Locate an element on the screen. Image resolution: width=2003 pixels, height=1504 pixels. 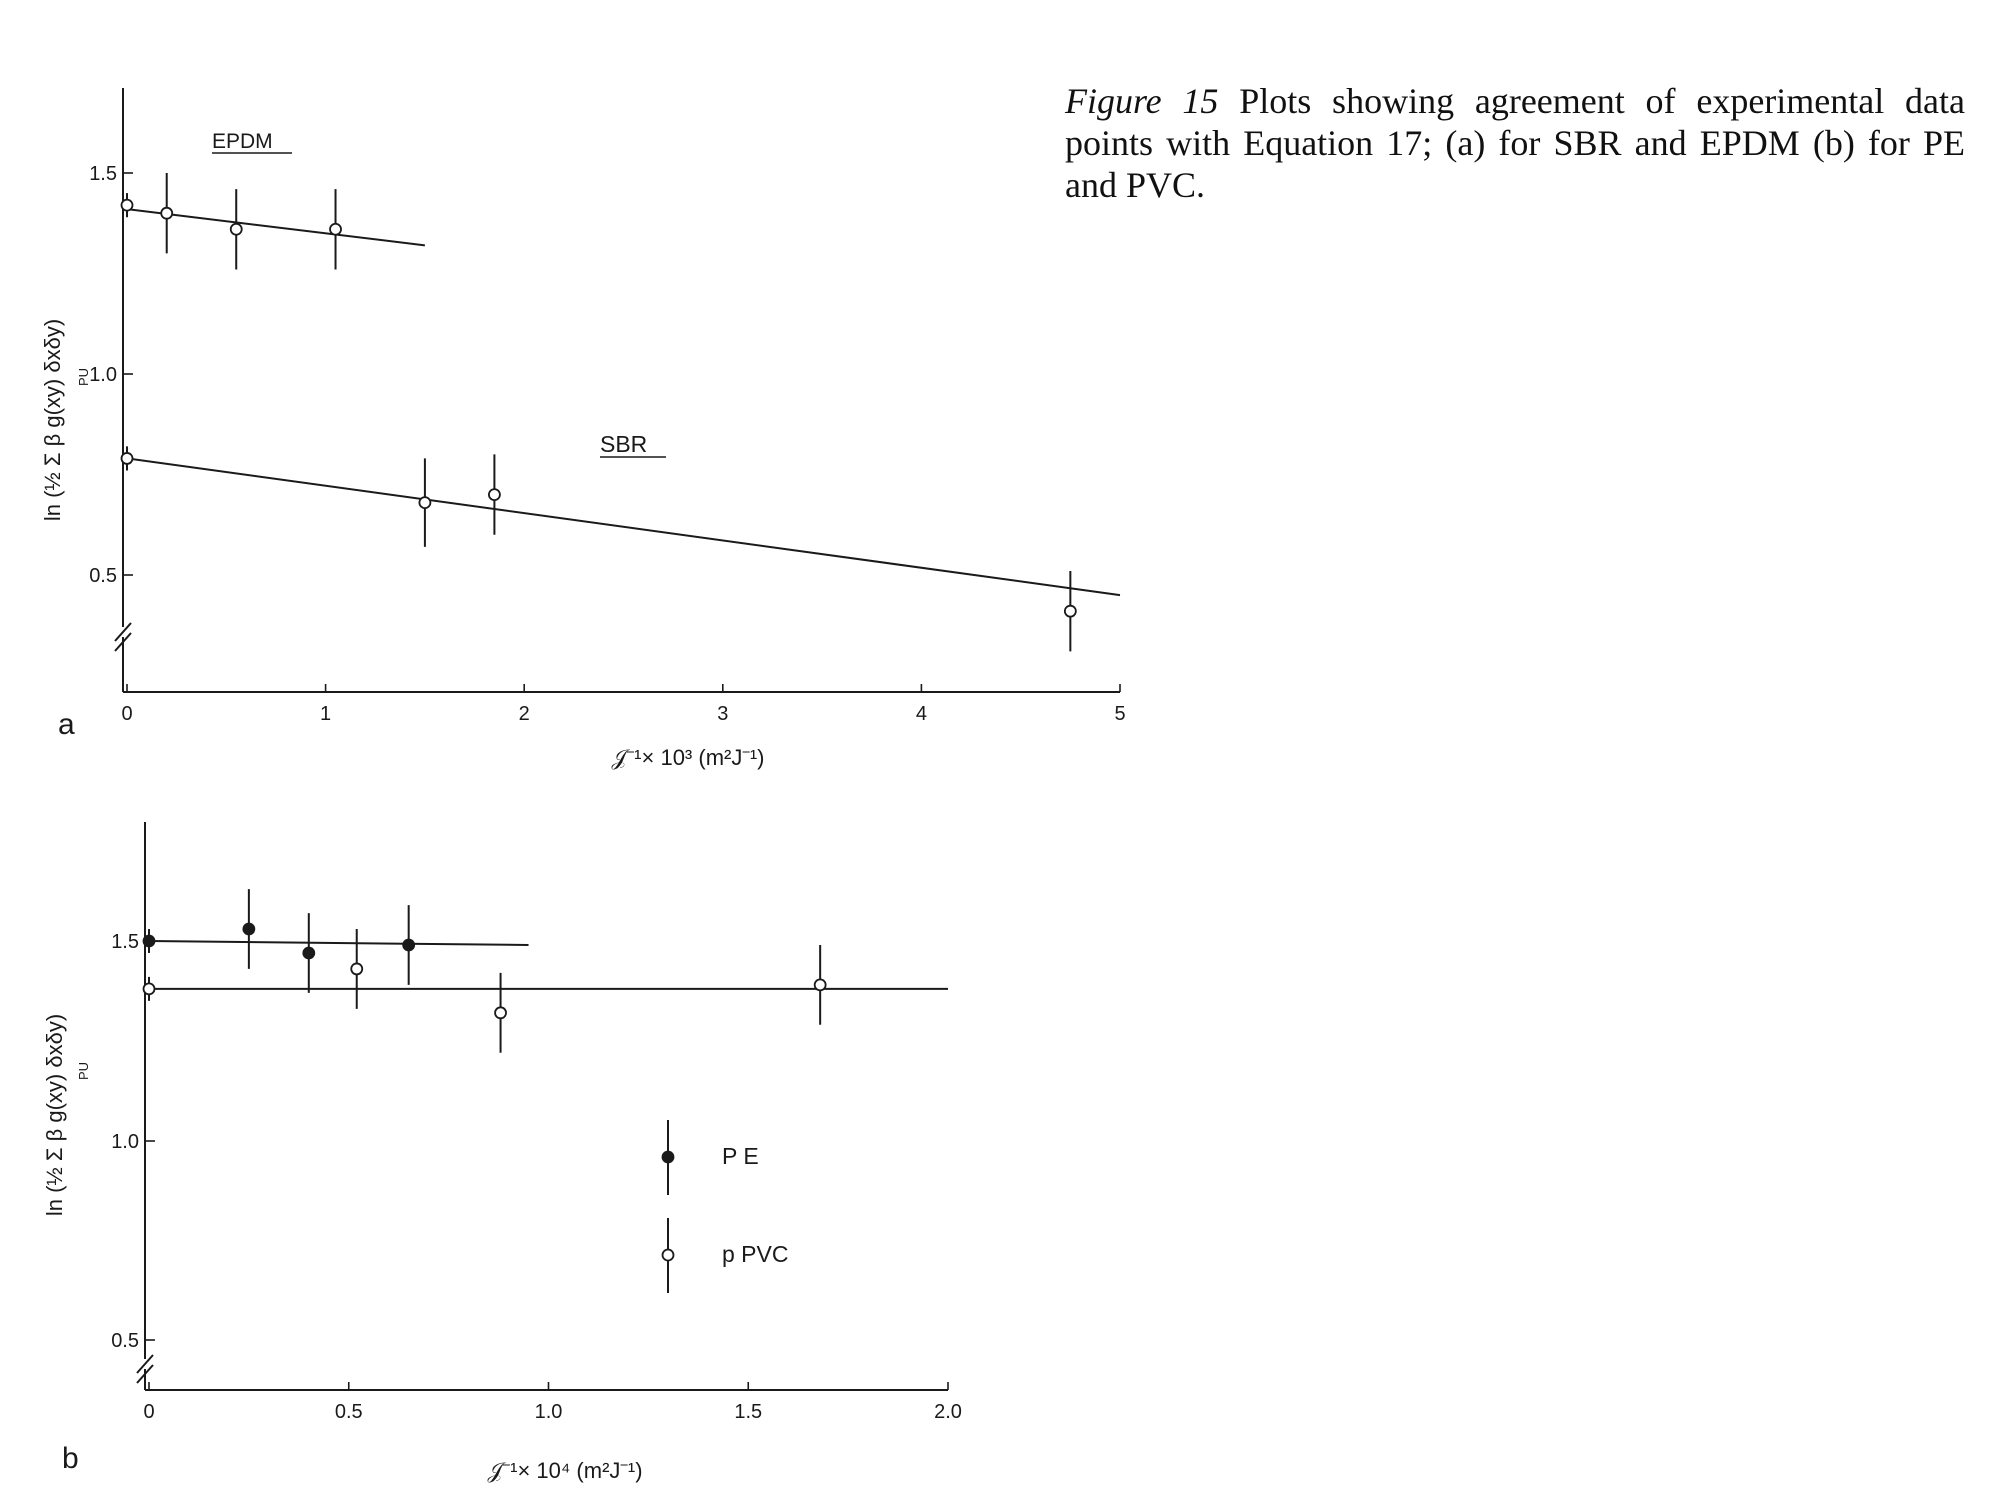
legend-pvc-marker is located at coordinates (668, 1255).